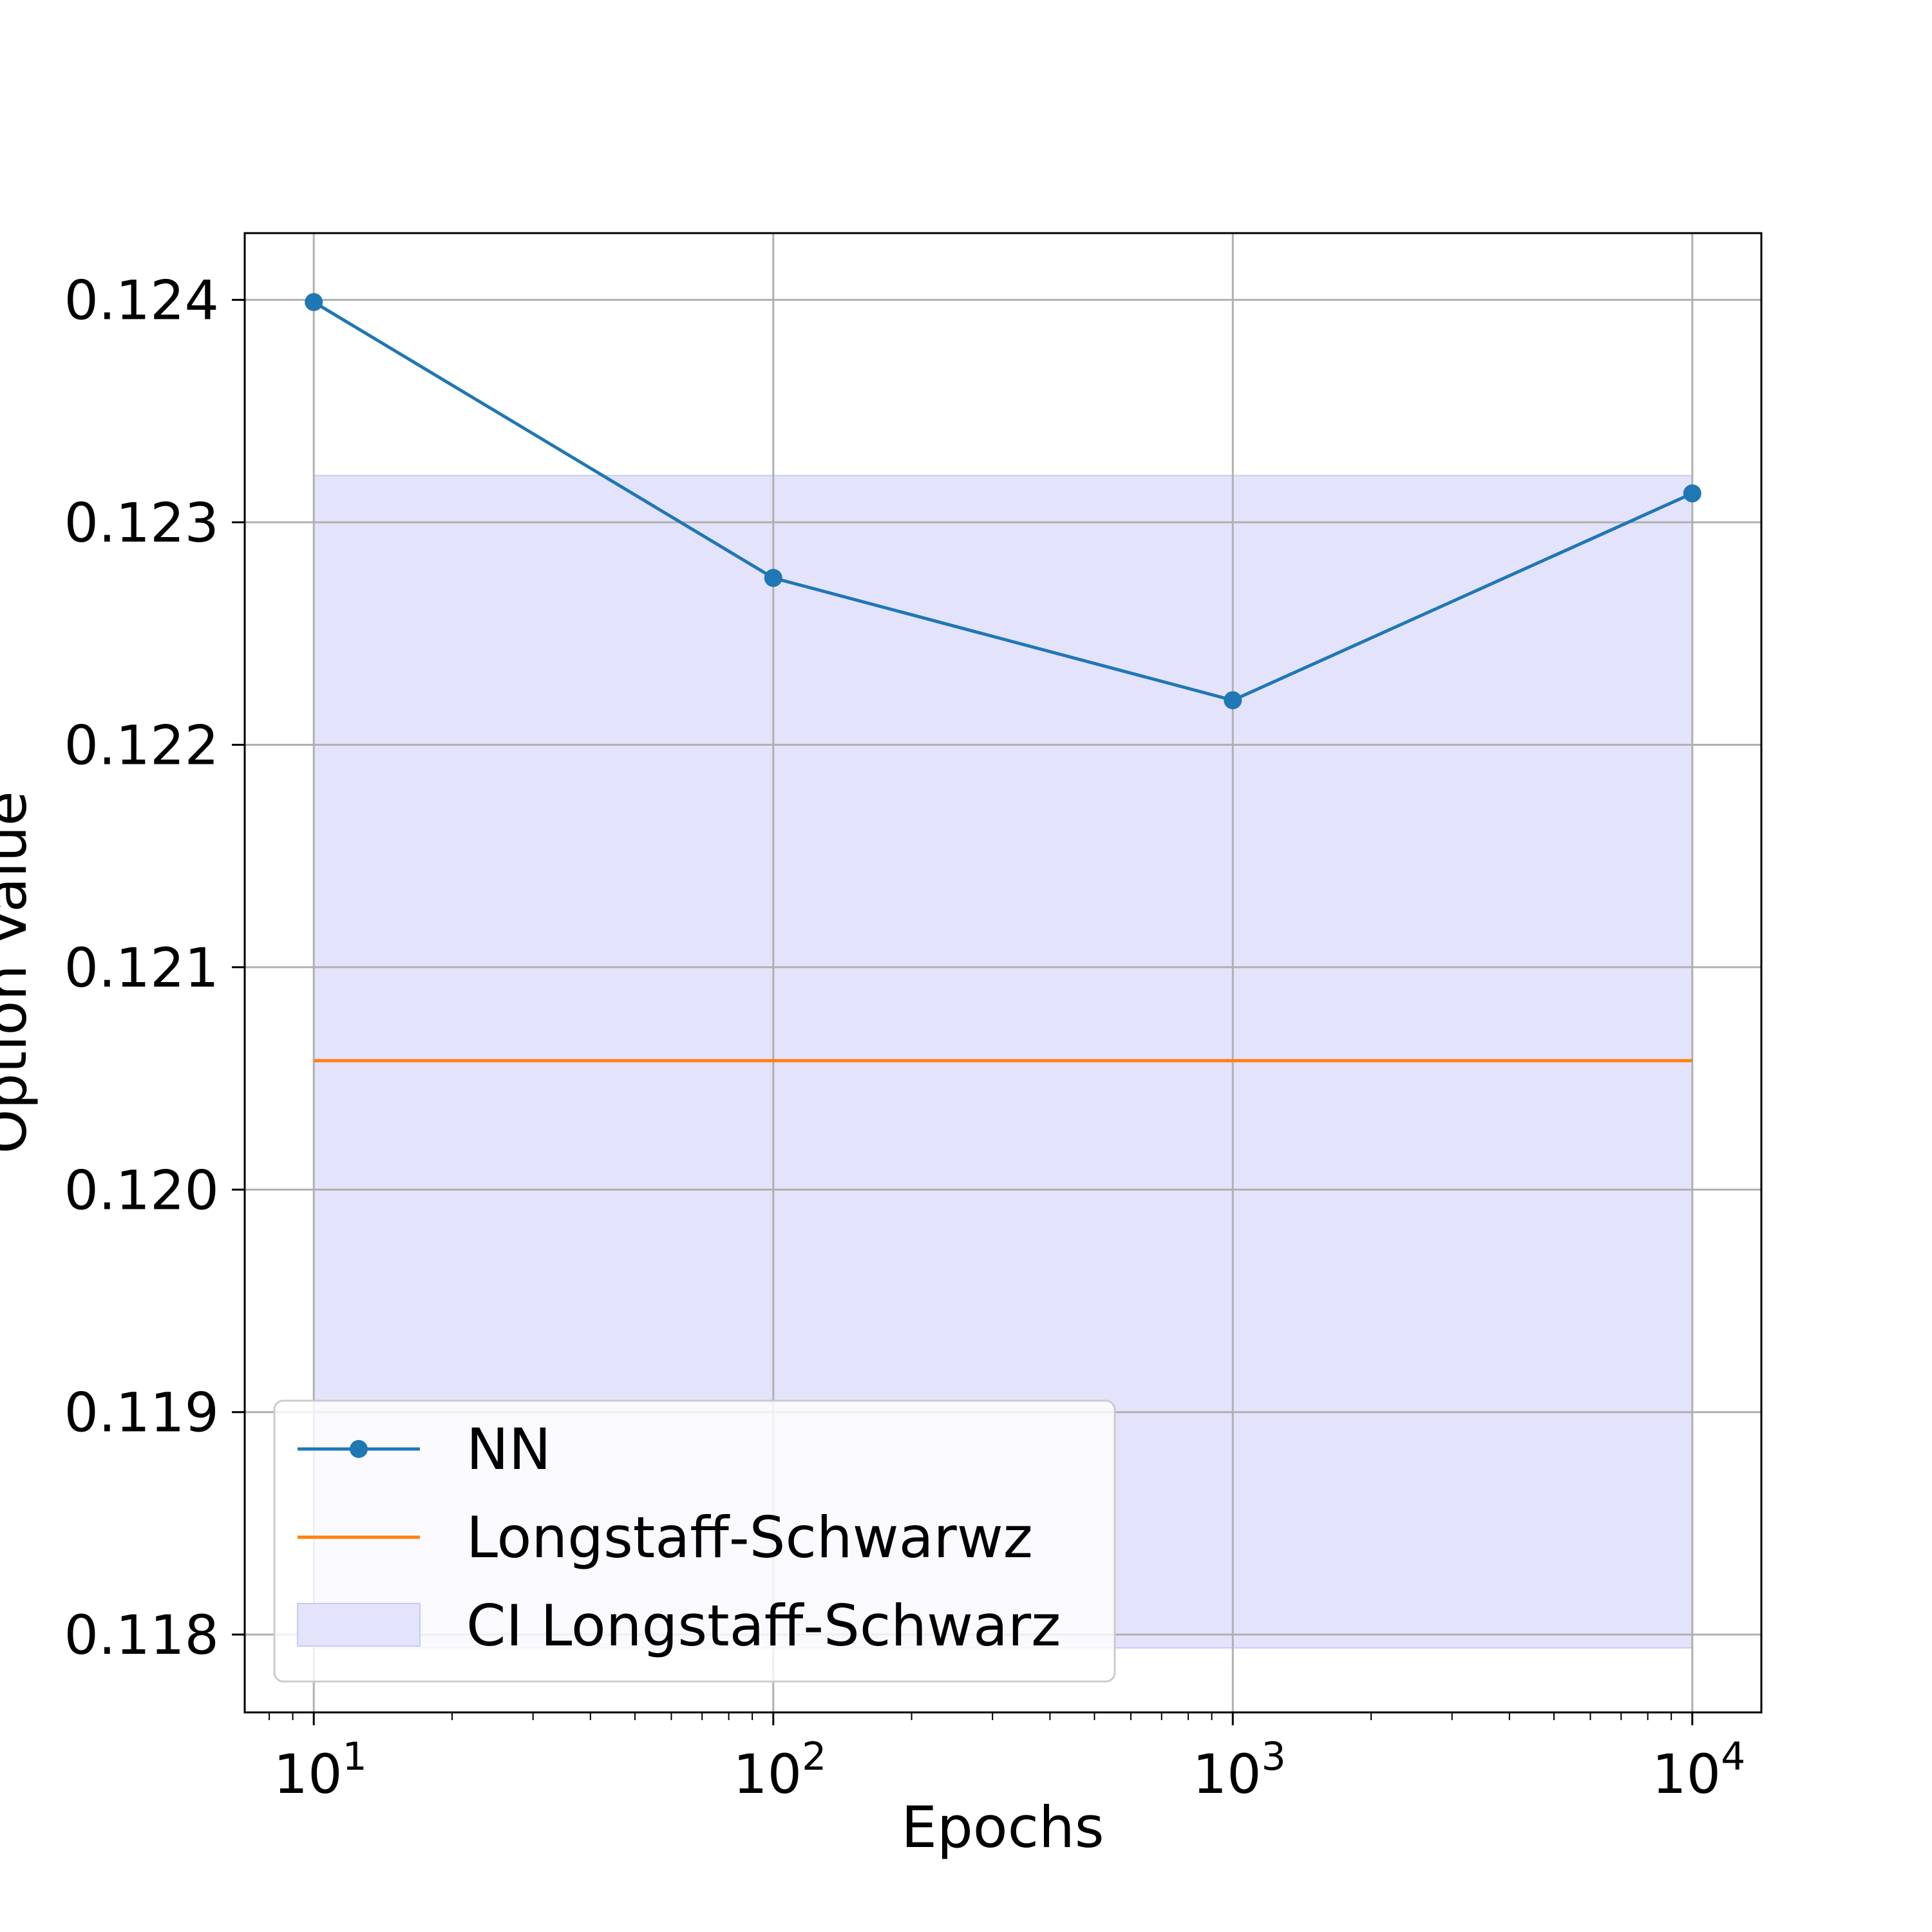  What do you see at coordinates (763, 1626) in the screenshot?
I see `legend-ci-label: CI Longstaff-Schwarz` at bounding box center [763, 1626].